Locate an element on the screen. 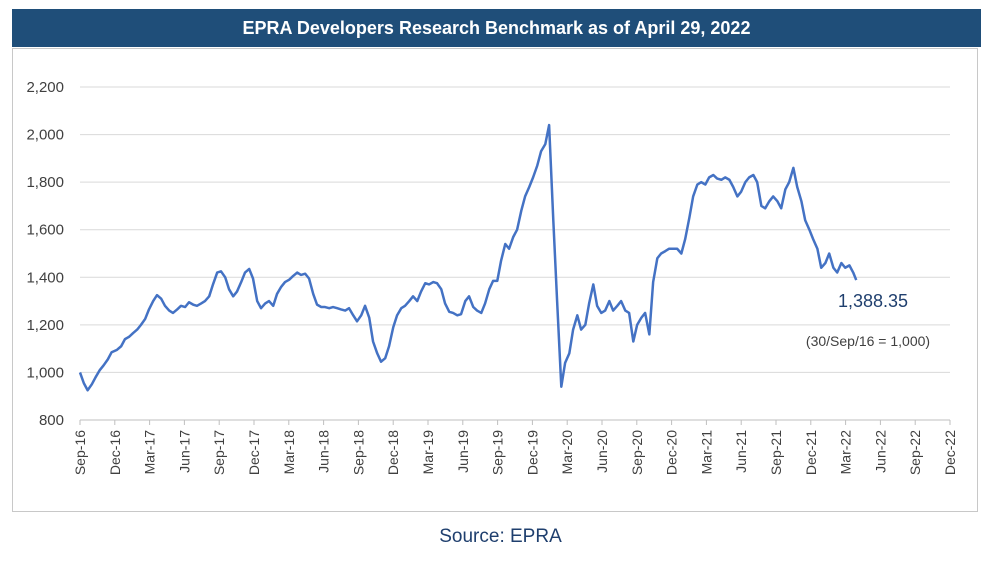 The height and width of the screenshot is (567, 1001). x-tick-label: Sep-20 is located at coordinates (637, 452).